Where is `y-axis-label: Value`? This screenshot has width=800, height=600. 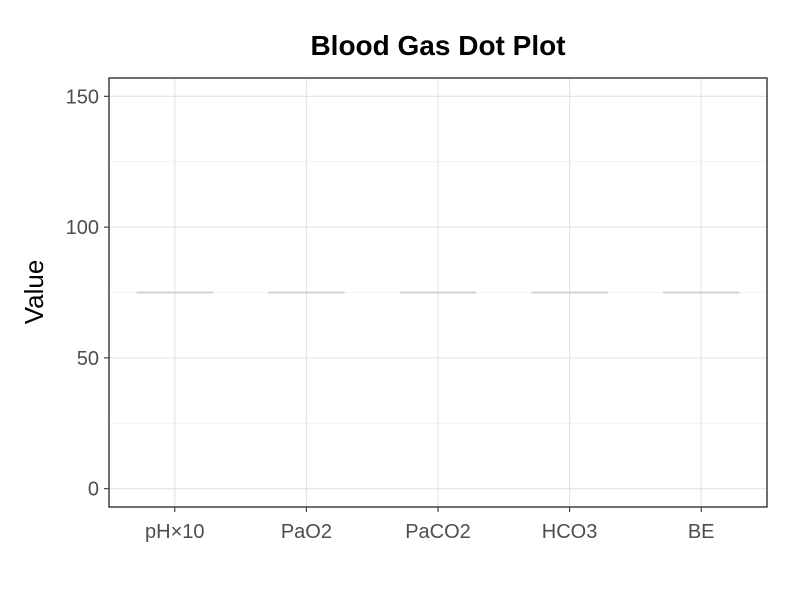
y-axis-label: Value is located at coordinates (34, 292).